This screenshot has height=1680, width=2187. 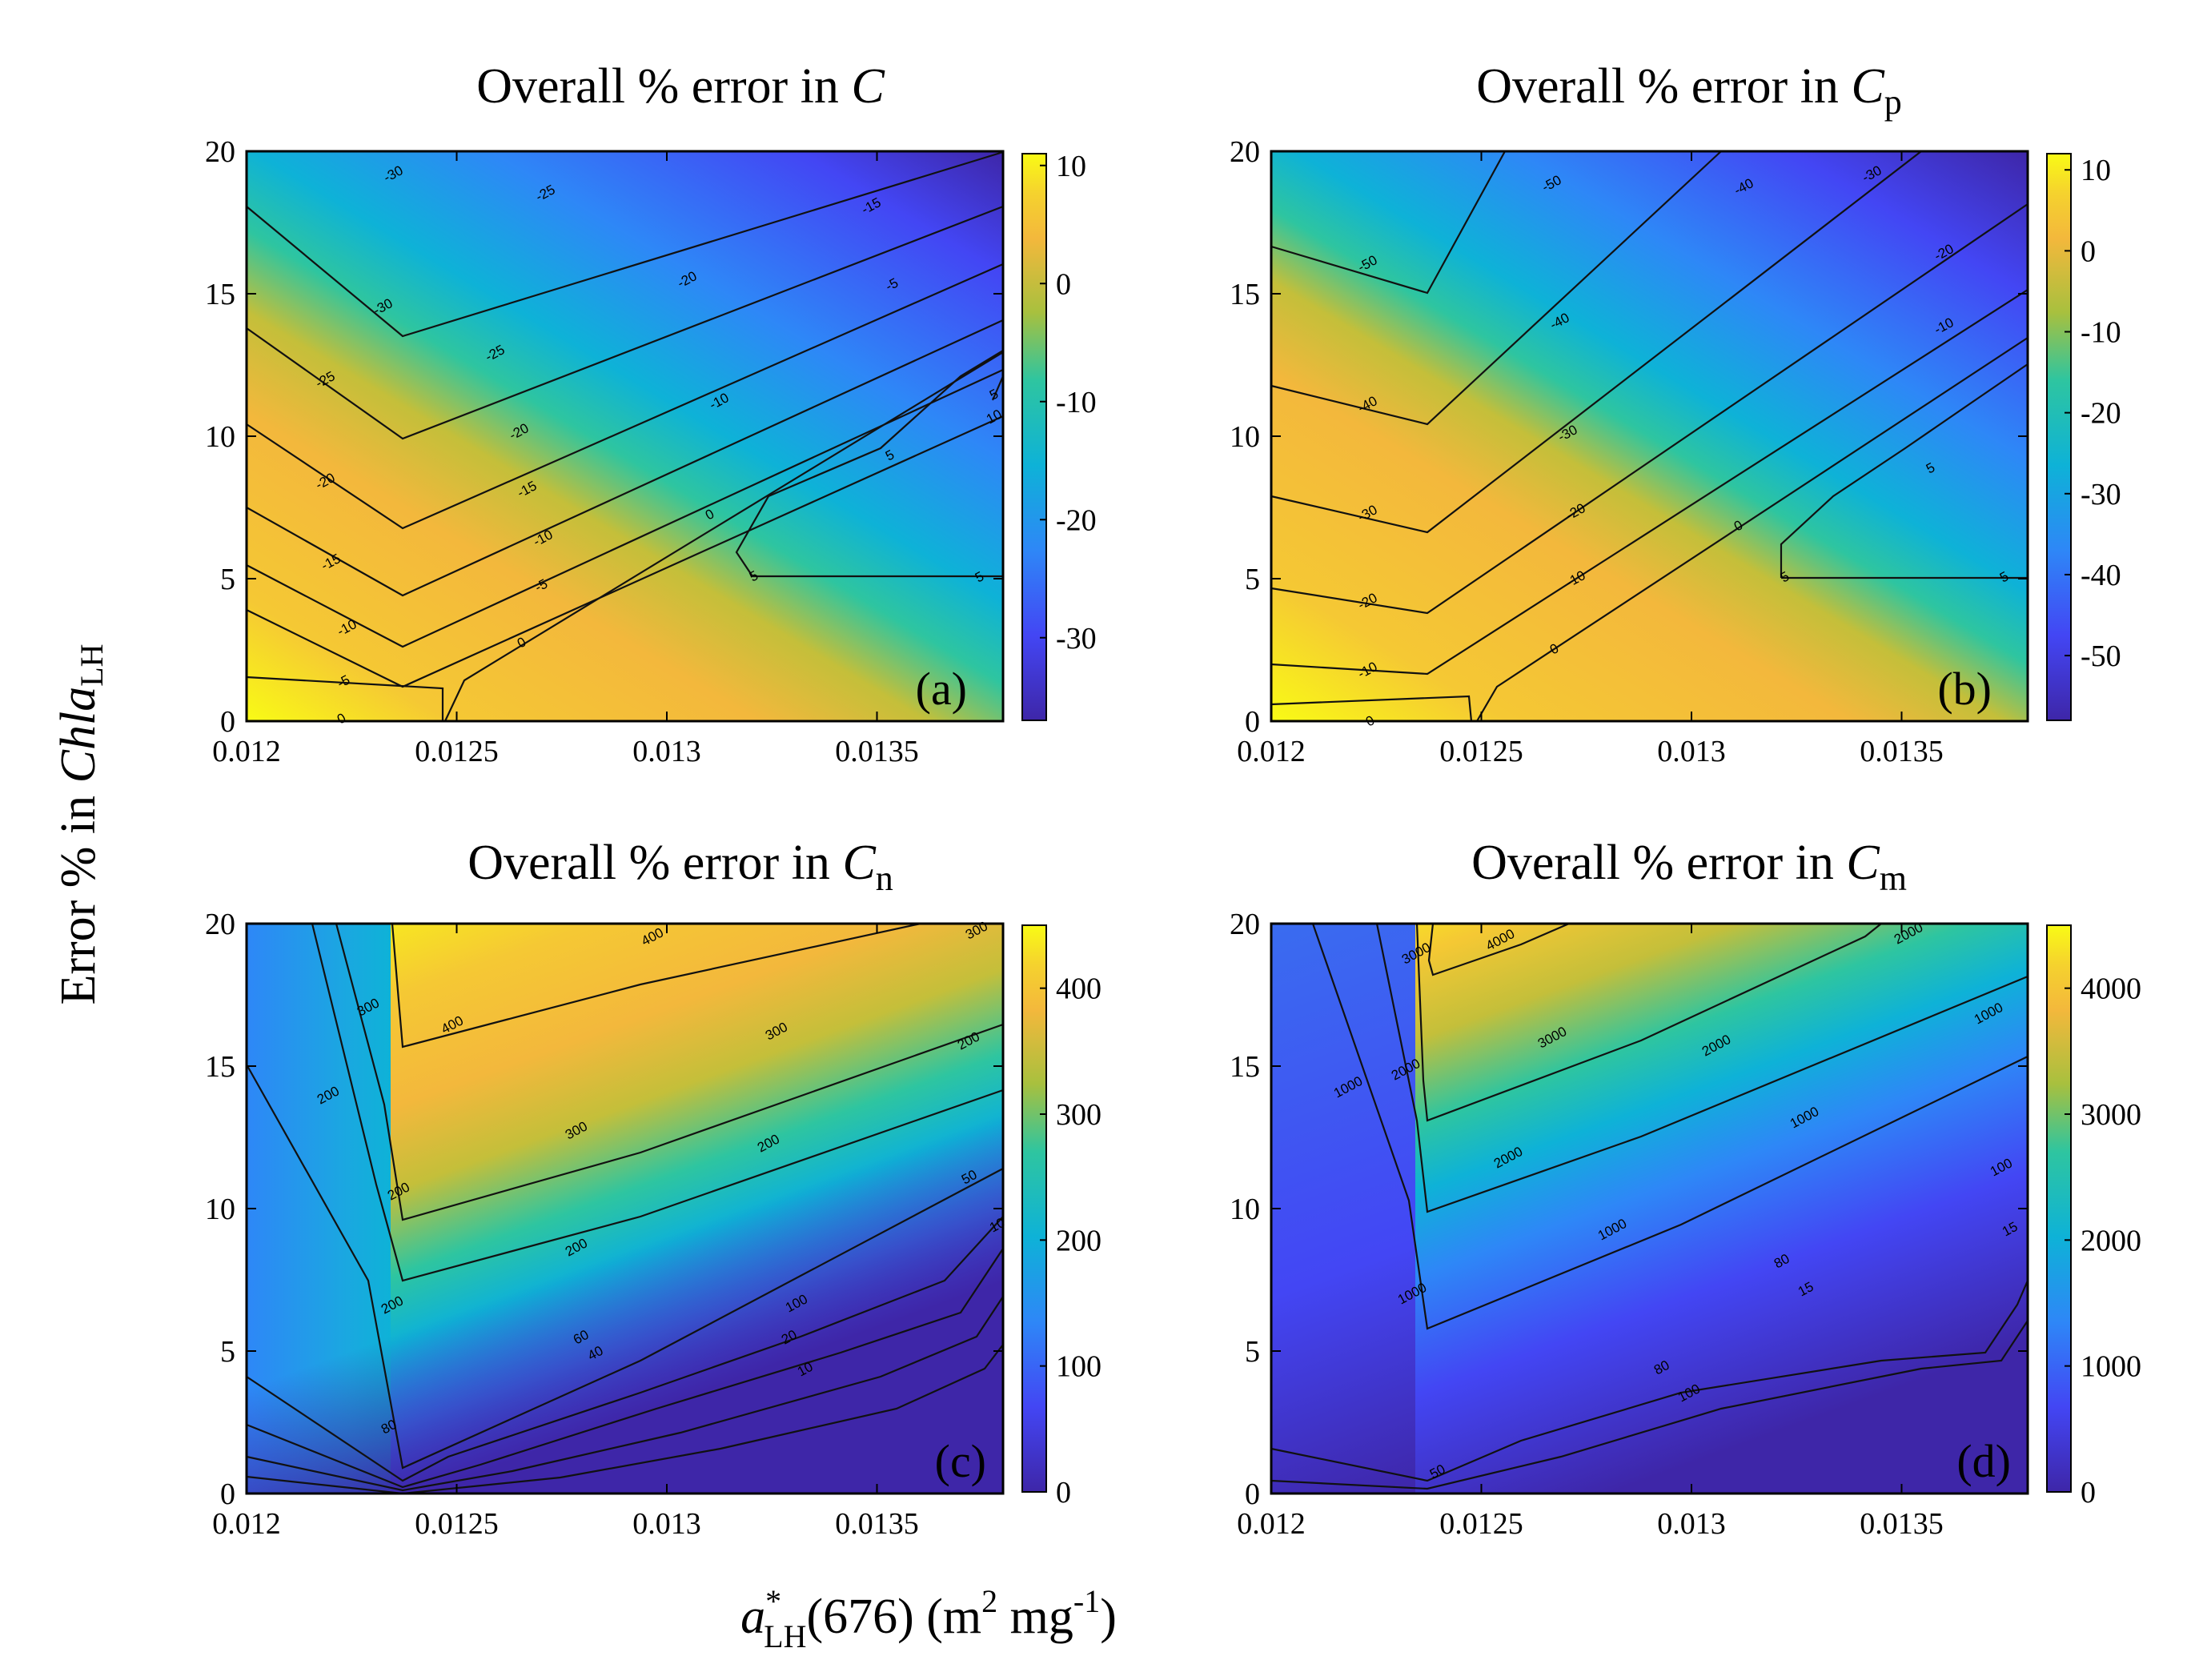 What do you see at coordinates (680, 86) in the screenshot?
I see `panel-a-title: Overall % error in C` at bounding box center [680, 86].